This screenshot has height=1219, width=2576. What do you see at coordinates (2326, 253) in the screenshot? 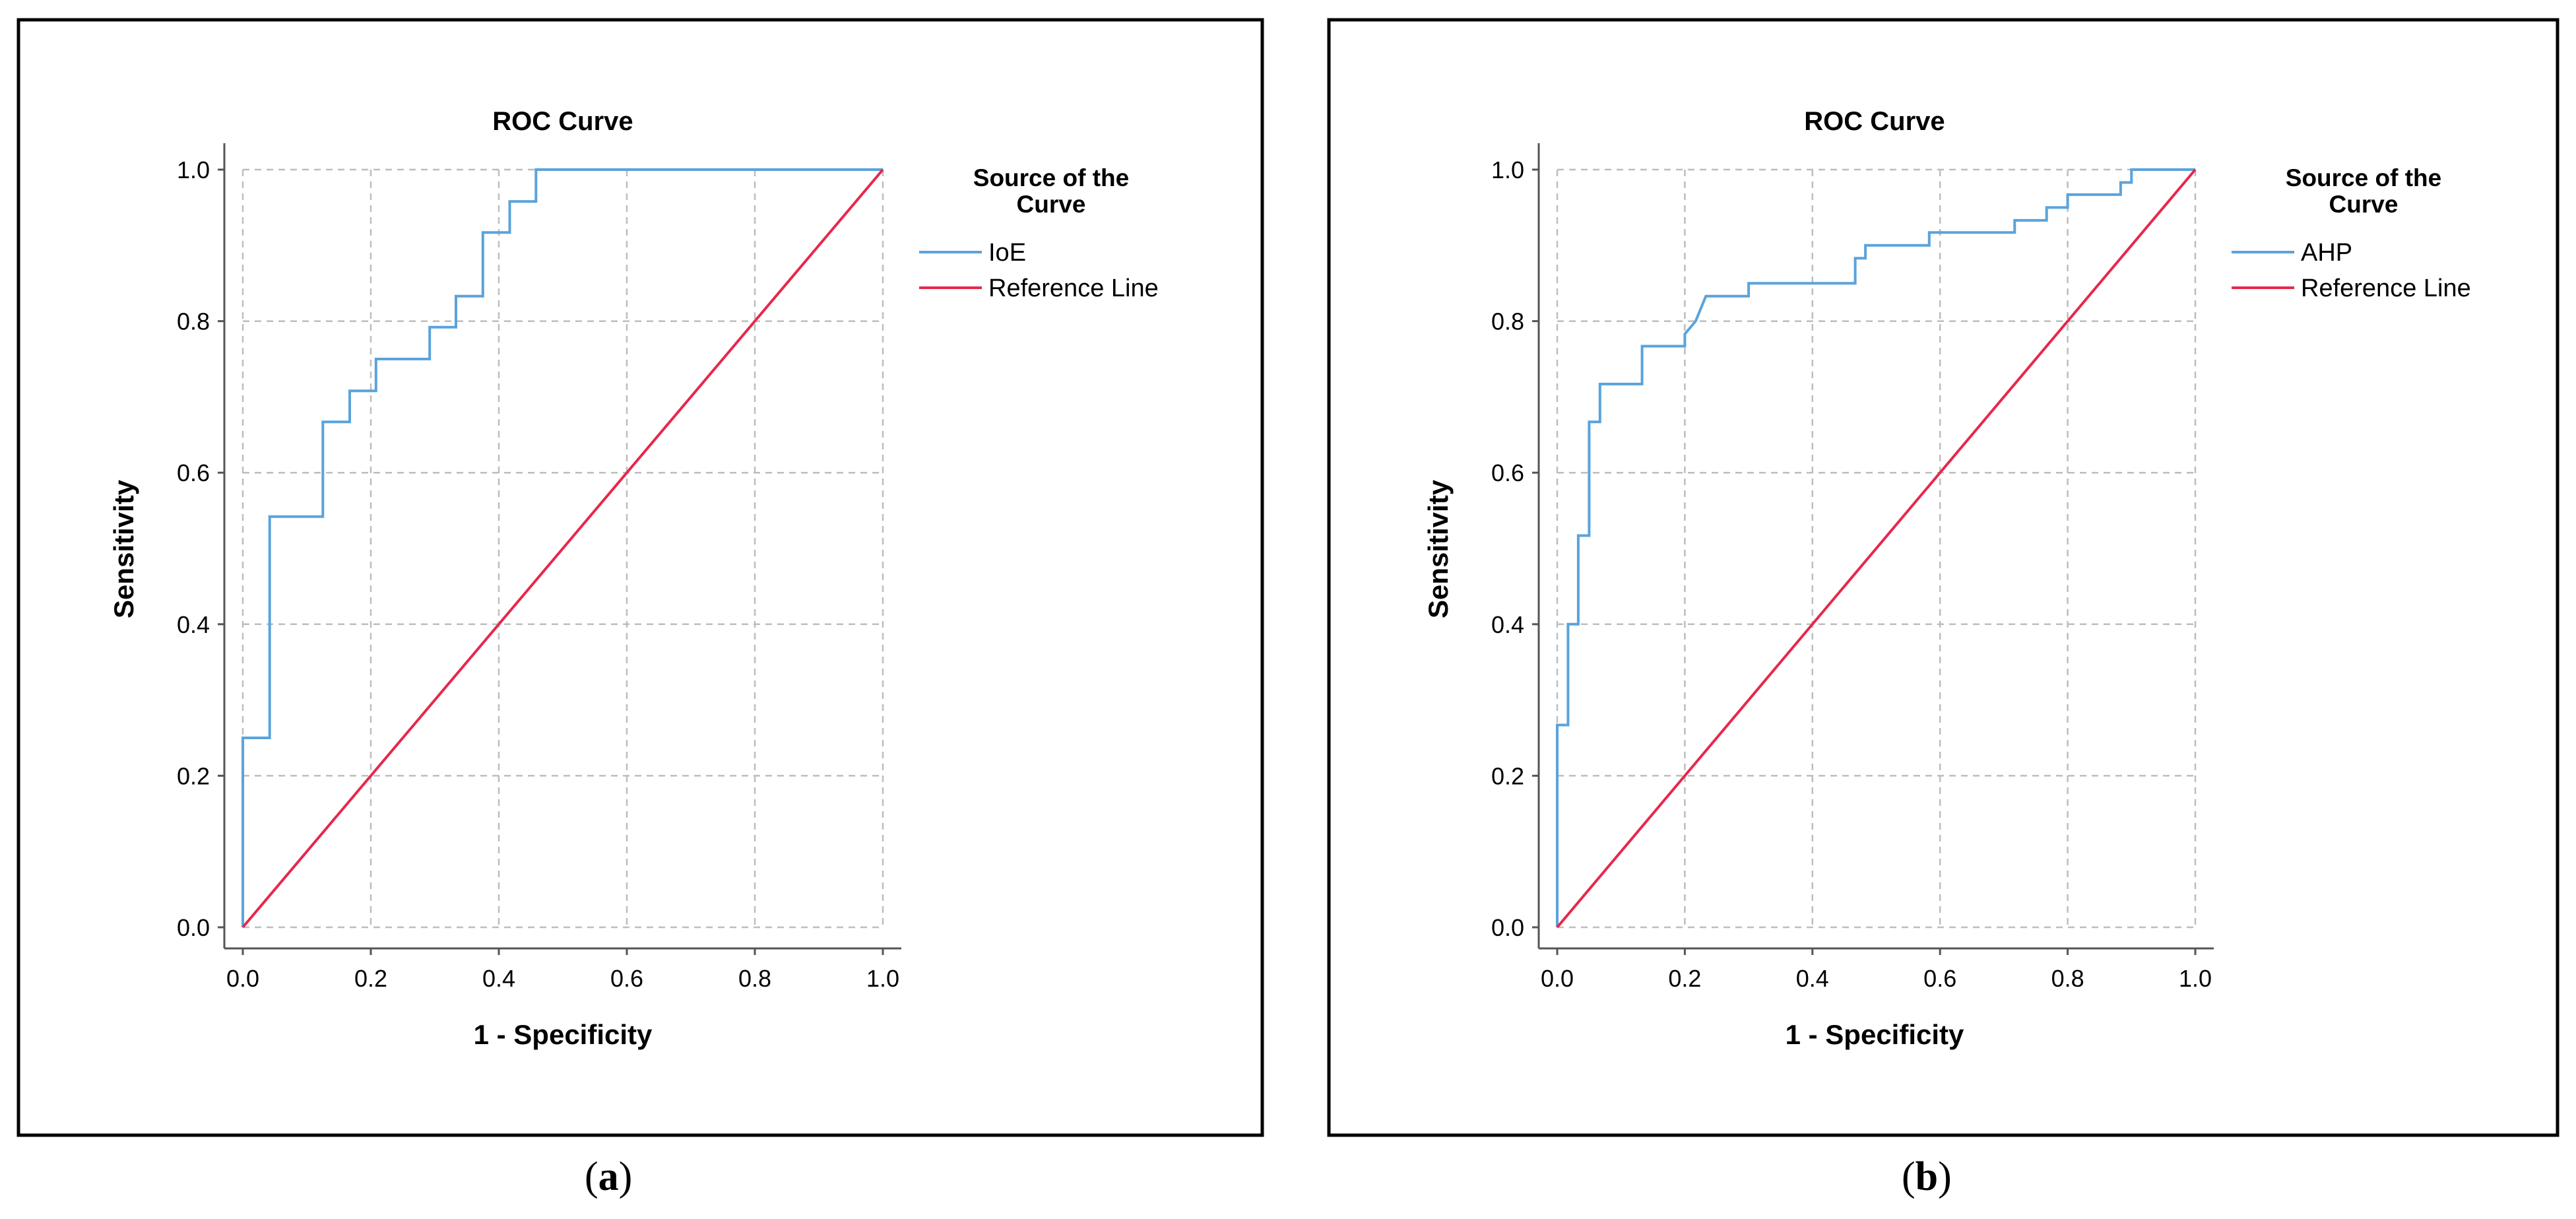
I see `legend-entry: AHP` at bounding box center [2326, 253].